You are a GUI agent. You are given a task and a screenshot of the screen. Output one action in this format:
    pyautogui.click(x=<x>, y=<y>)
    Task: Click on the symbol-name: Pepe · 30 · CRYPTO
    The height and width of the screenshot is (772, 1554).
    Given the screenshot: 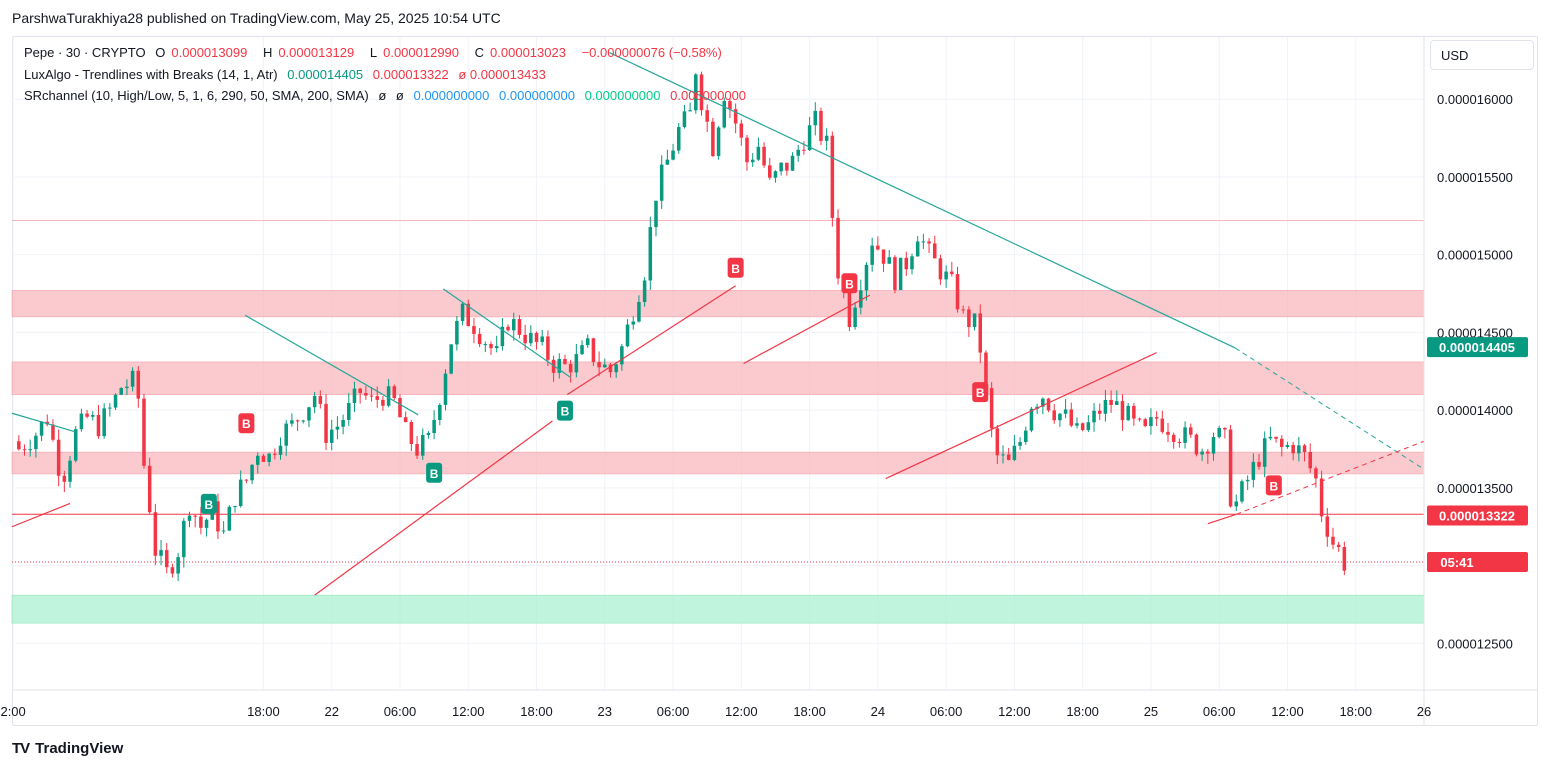 What is the action you would take?
    pyautogui.click(x=85, y=52)
    